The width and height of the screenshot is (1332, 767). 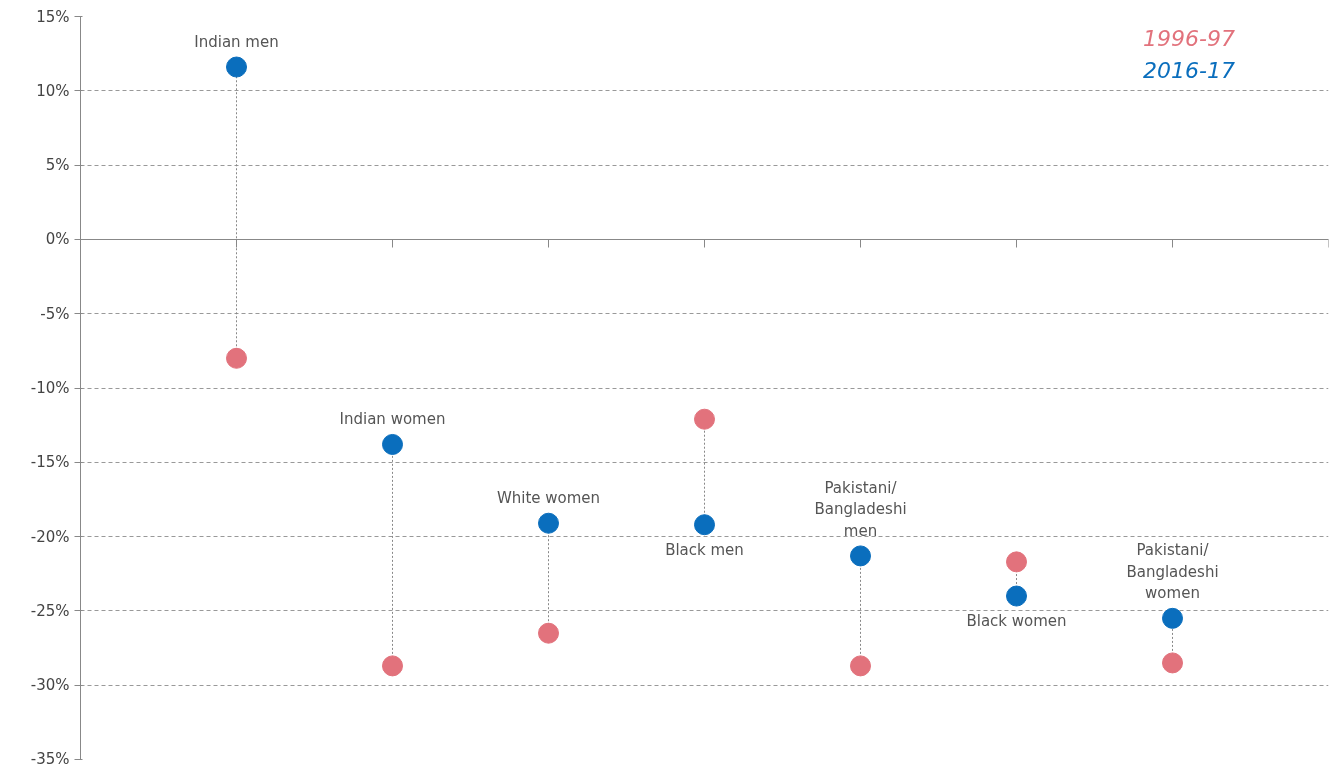 I want to click on y-tick-label: 0%, so click(x=57, y=239).